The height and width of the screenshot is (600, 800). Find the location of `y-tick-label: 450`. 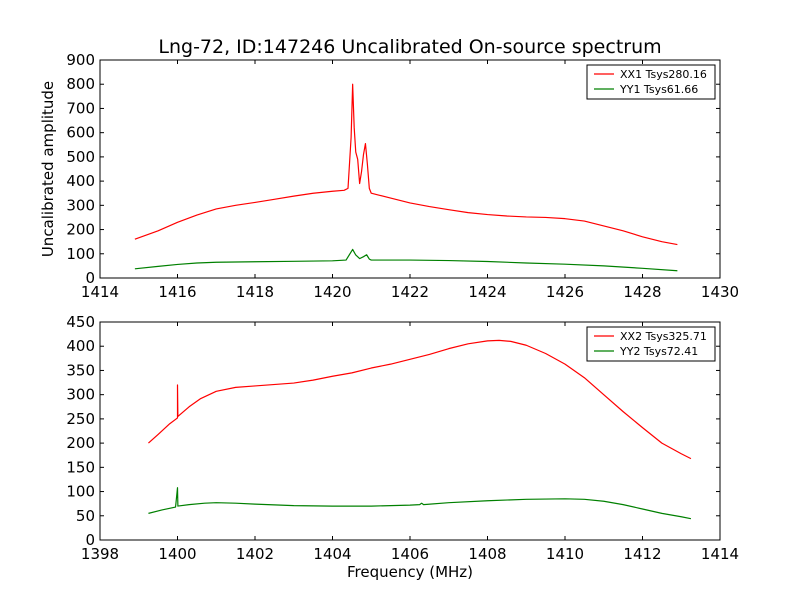

y-tick-label: 450 is located at coordinates (80, 322).